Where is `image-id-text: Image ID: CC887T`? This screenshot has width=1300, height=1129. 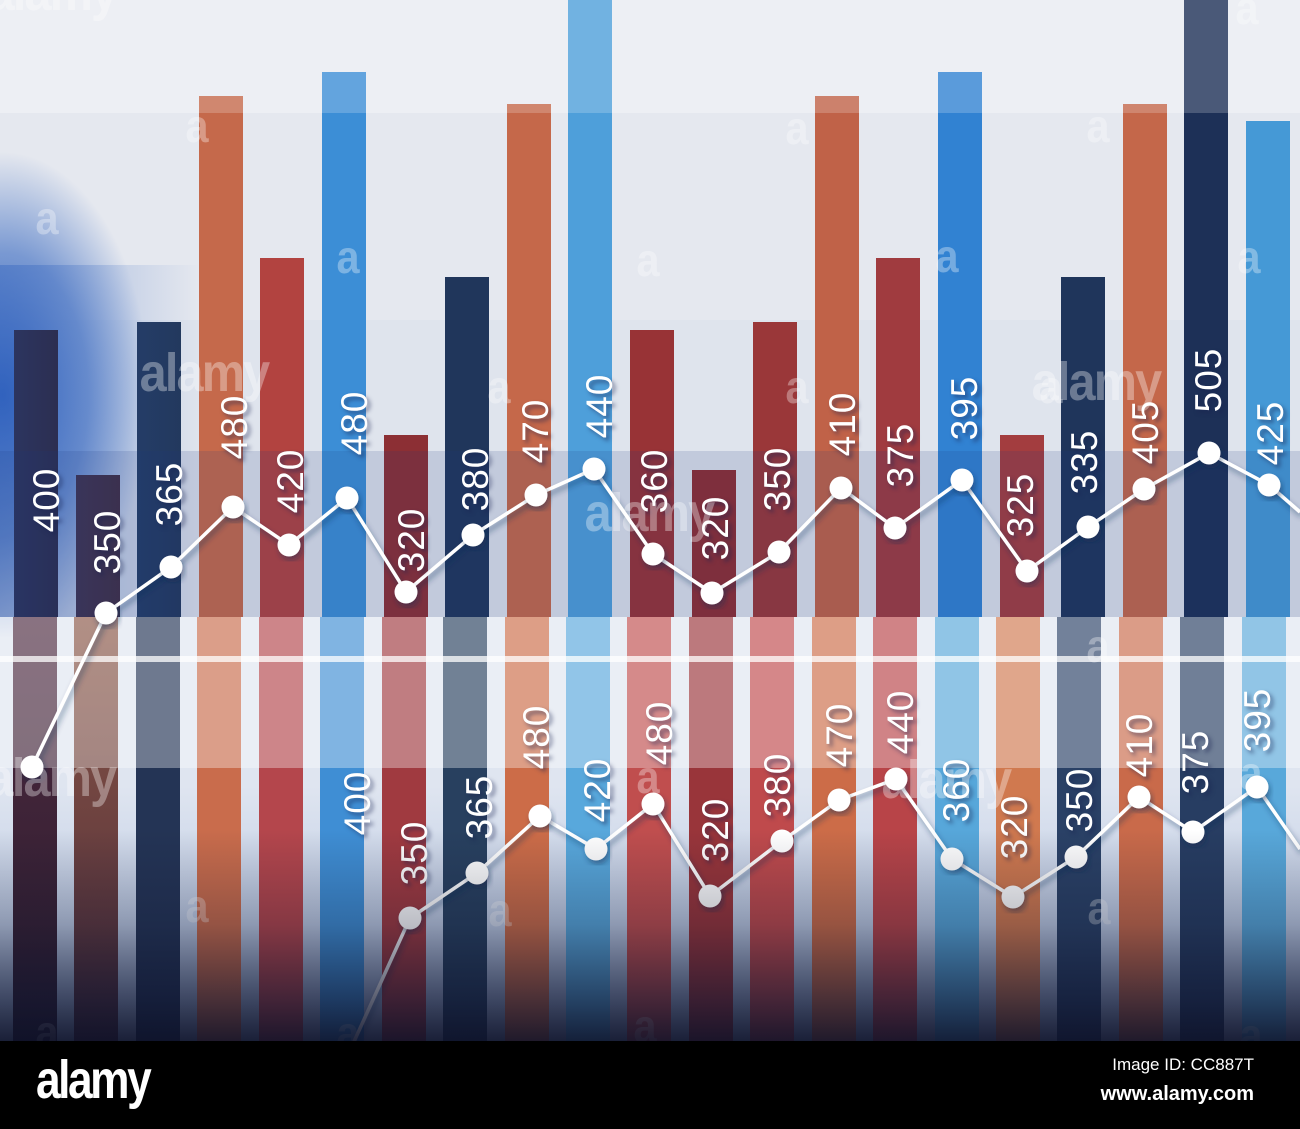
image-id-text: Image ID: CC887T is located at coordinates (1183, 1064).